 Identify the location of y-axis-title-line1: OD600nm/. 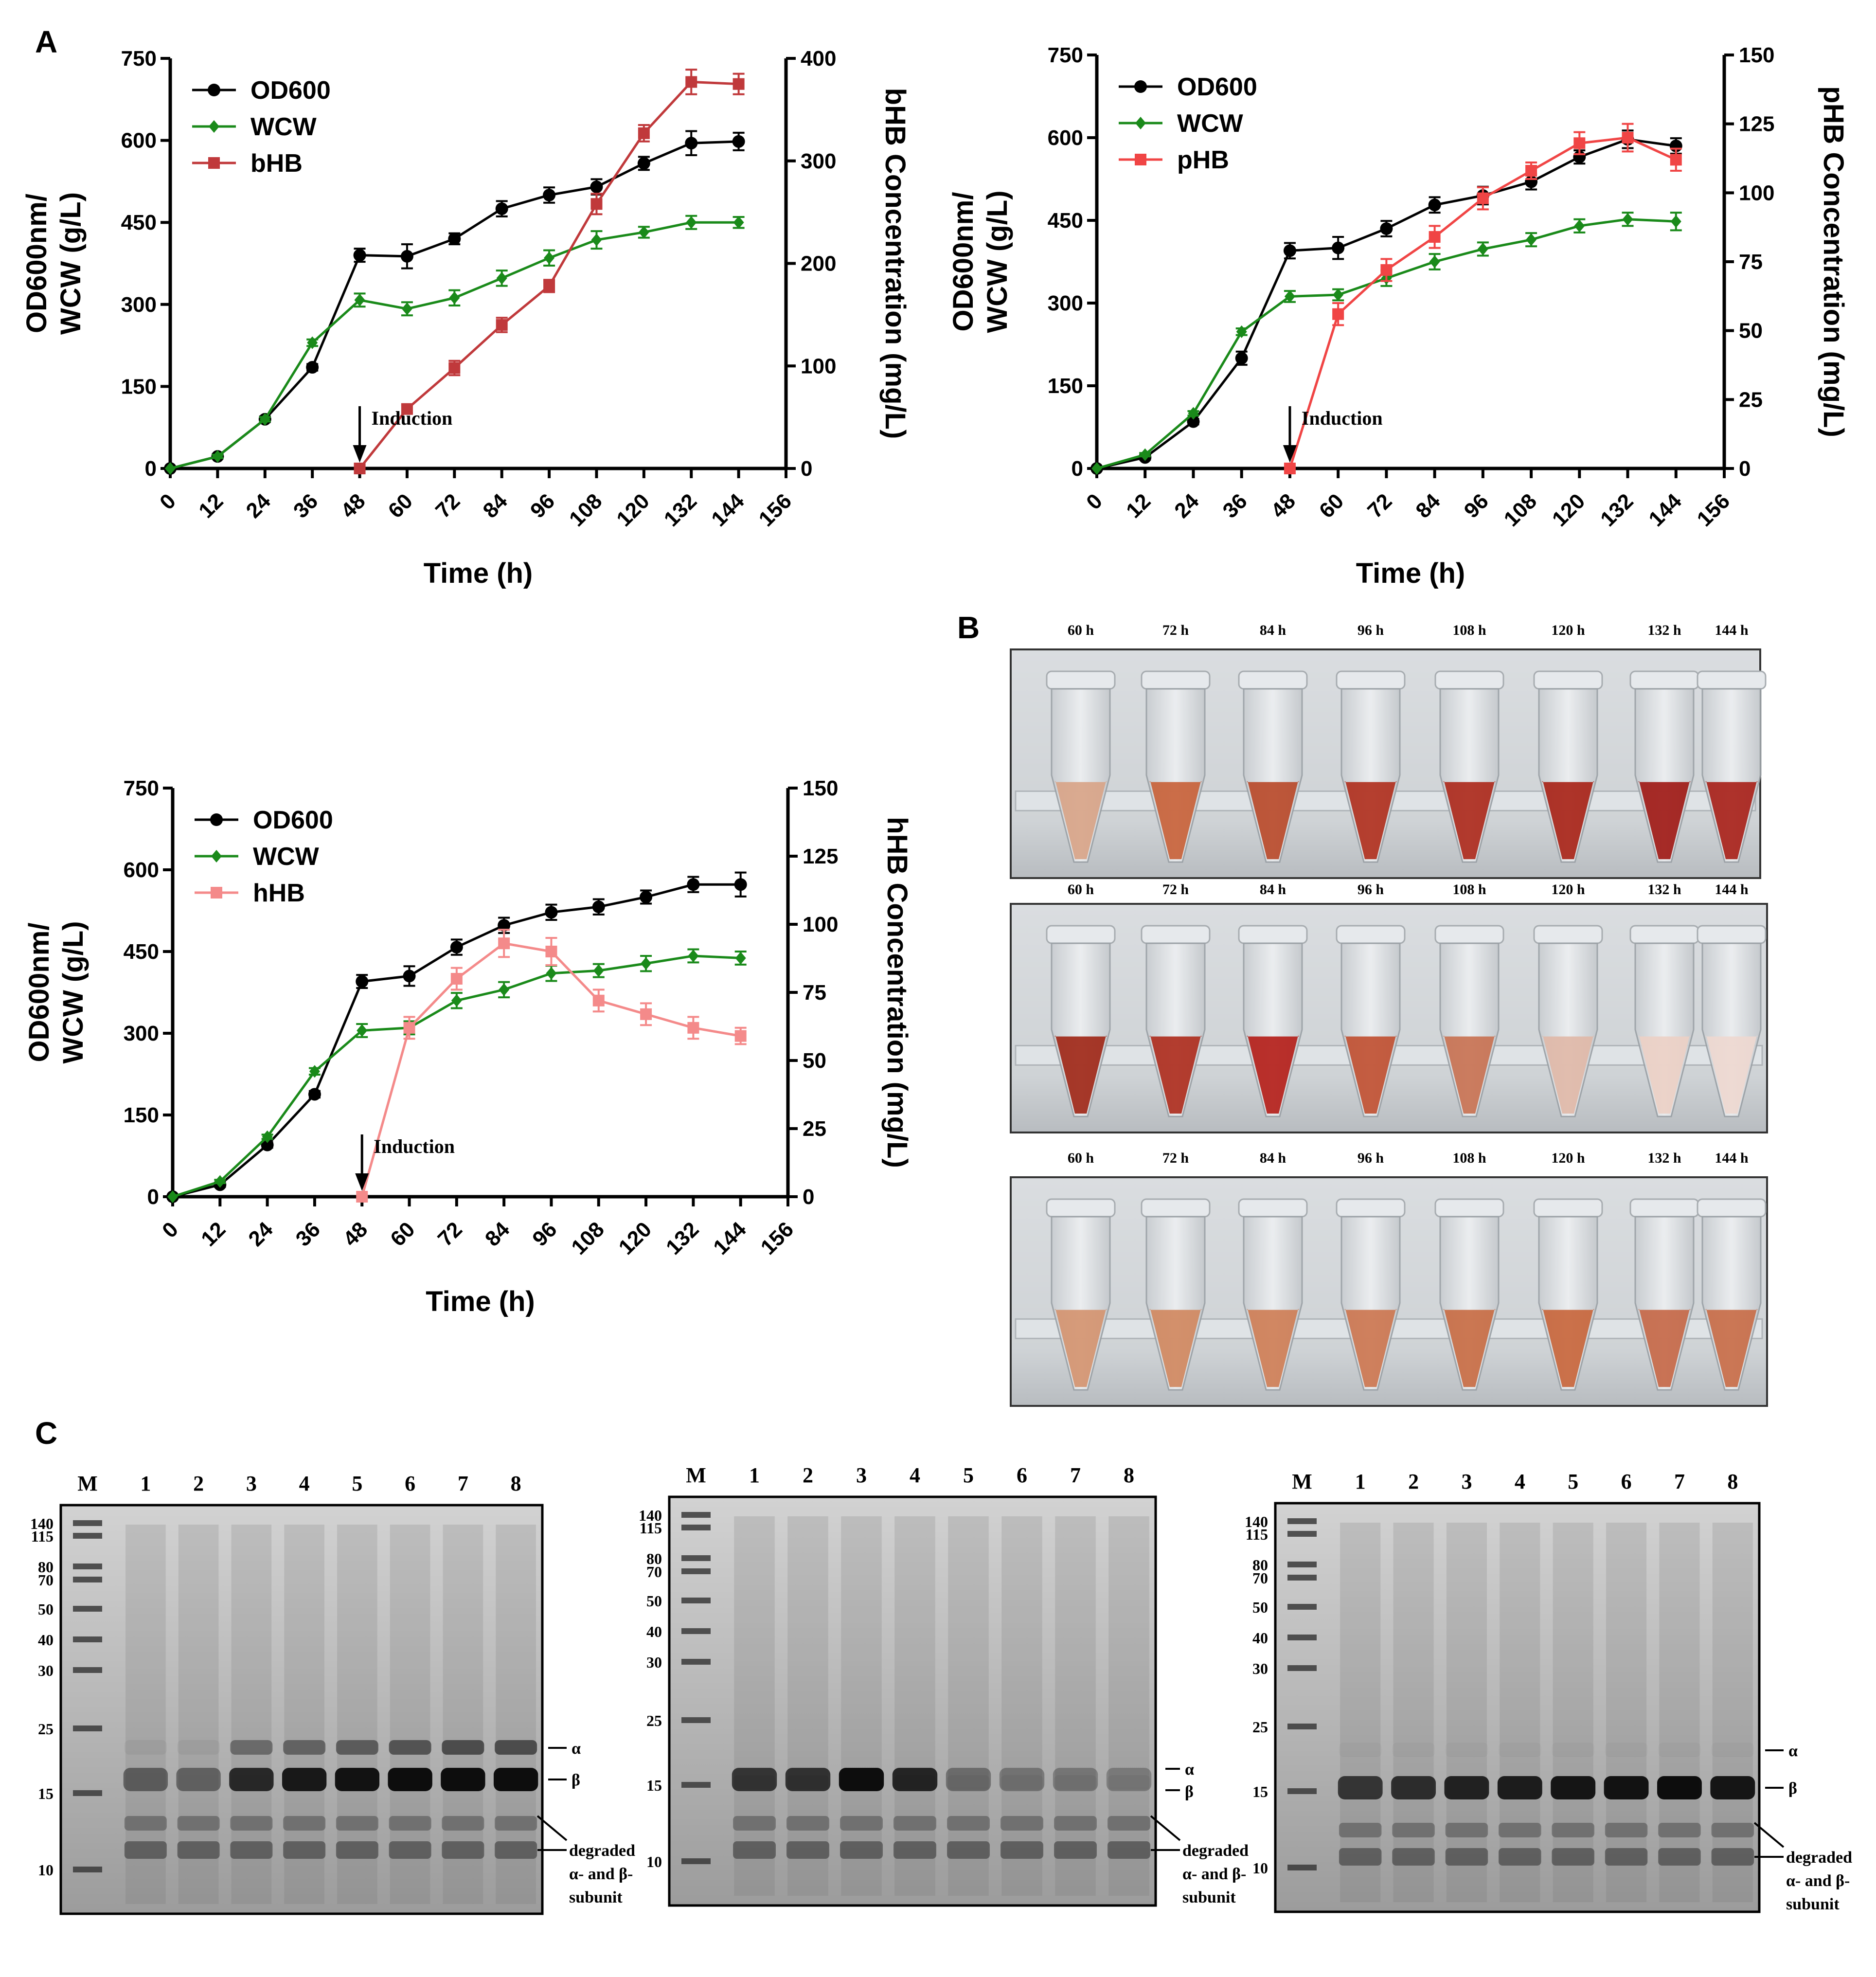
(963, 262).